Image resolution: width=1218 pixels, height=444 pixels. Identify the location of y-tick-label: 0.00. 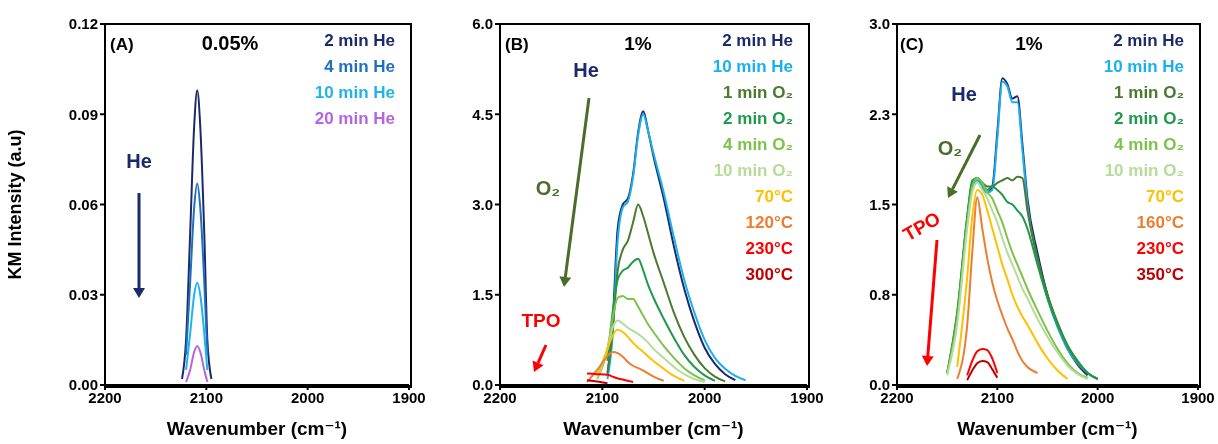
(83, 385).